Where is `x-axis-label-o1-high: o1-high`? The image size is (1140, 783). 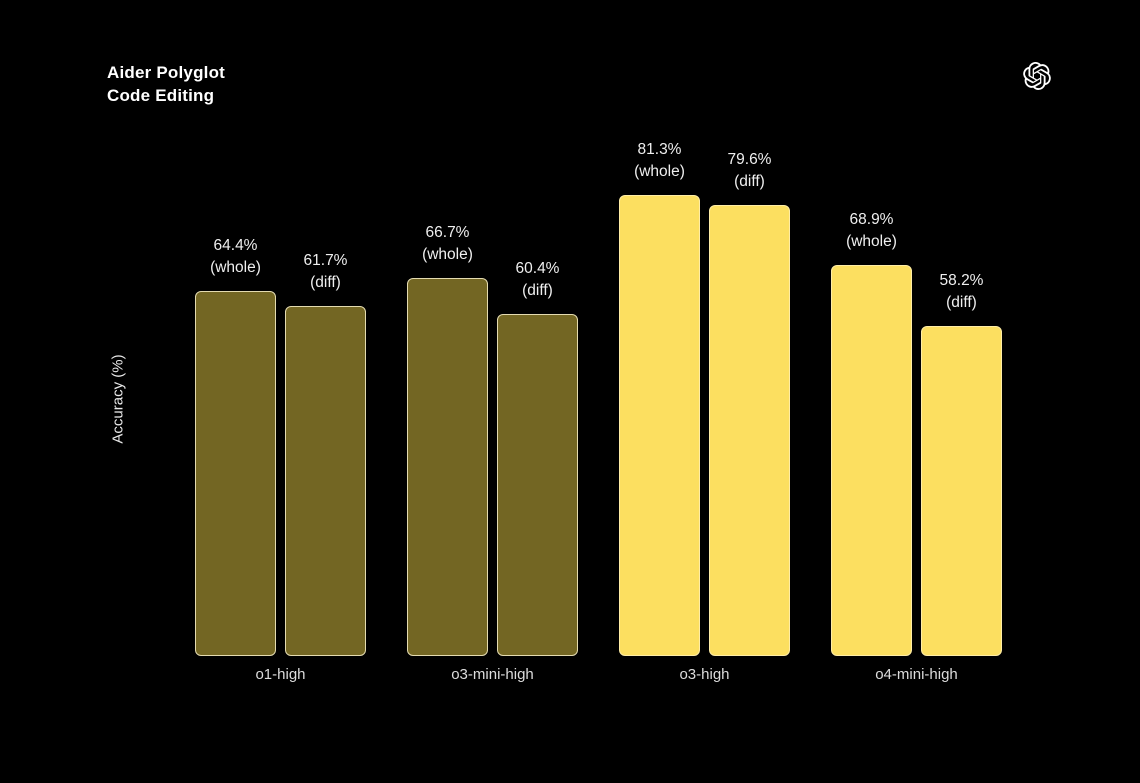
x-axis-label-o1-high: o1-high is located at coordinates (280, 674).